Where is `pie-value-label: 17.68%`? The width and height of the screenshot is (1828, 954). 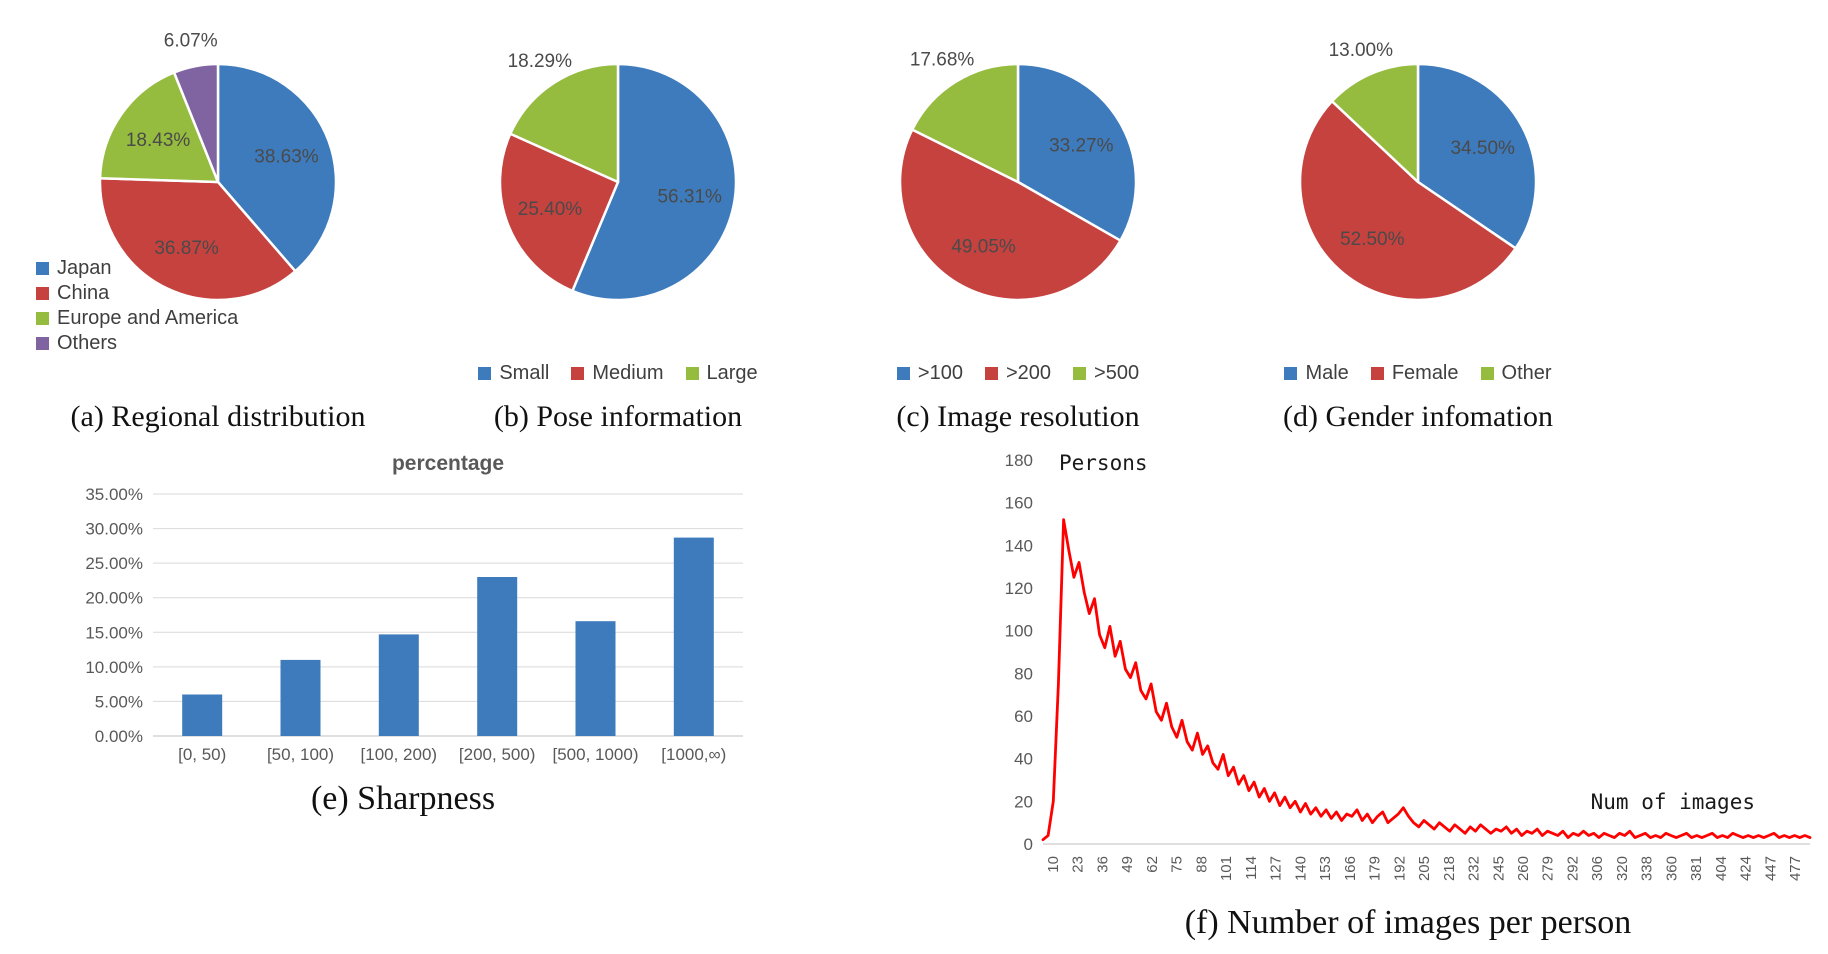
pie-value-label: 17.68% is located at coordinates (942, 60).